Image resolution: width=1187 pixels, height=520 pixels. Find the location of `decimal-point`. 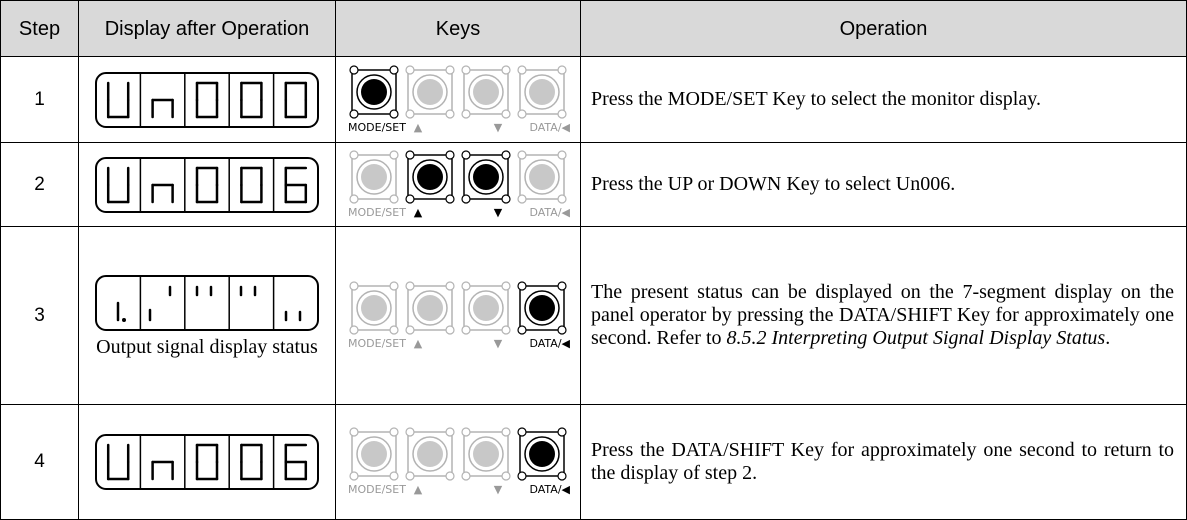

decimal-point is located at coordinates (124, 319).